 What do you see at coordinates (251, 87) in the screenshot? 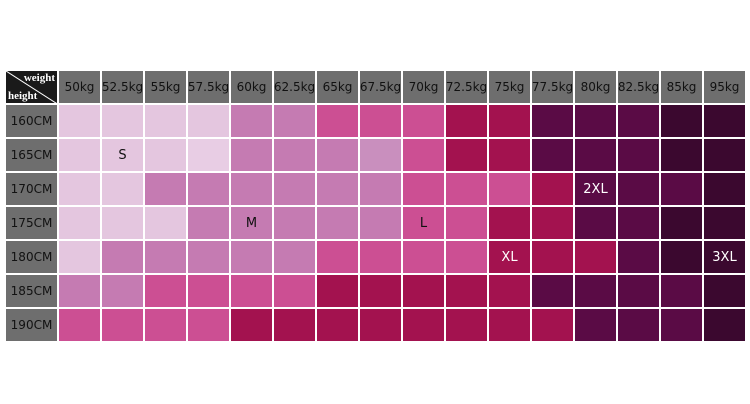
I see `weight-header: 60kg` at bounding box center [251, 87].